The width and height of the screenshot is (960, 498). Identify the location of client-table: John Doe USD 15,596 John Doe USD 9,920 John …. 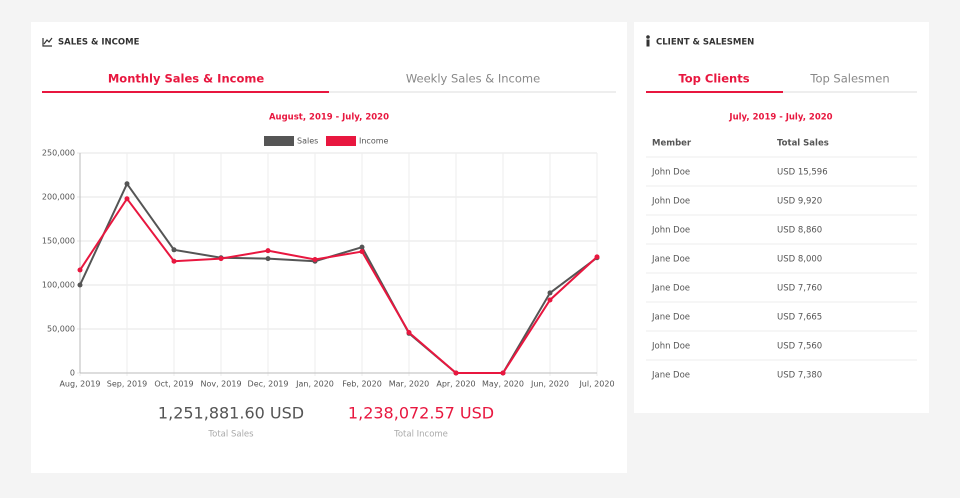
(781, 268).